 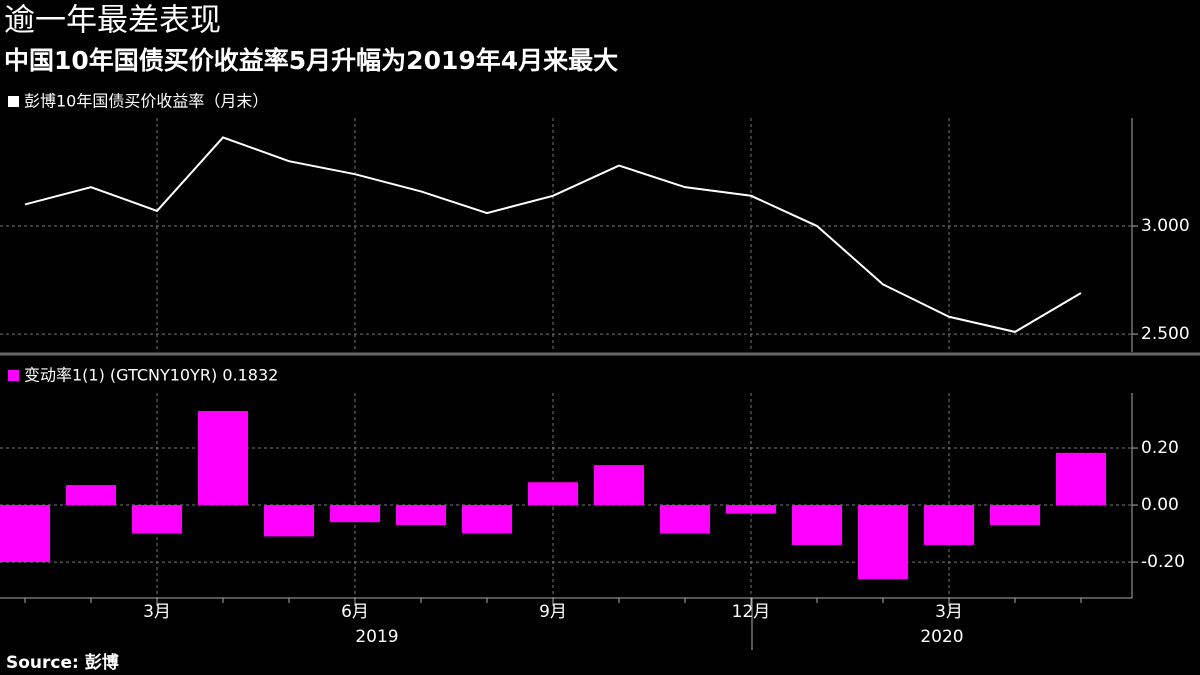 I want to click on legend-label: 变动率1(1) (GTCNY10YR) 0.1832, so click(x=151, y=375).